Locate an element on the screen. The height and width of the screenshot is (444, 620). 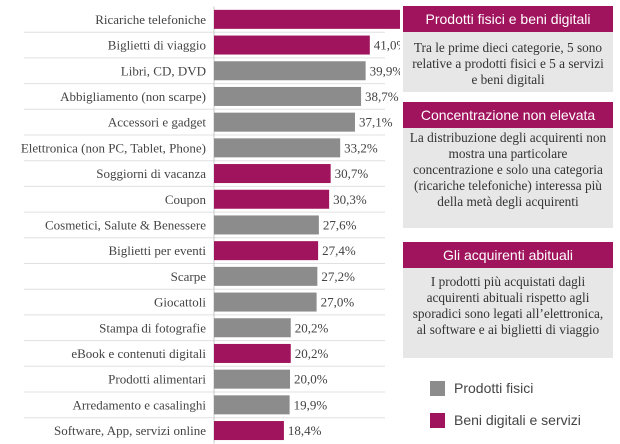
category-label: Soggiorni di vacanza is located at coordinates (151, 173).